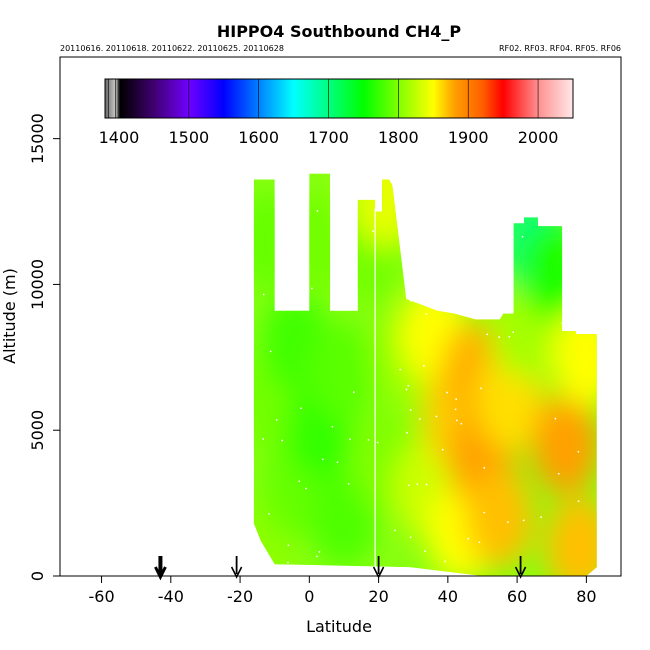 The image size is (650, 650). Describe the element at coordinates (171, 596) in the screenshot. I see `x-tick-label: -40` at that location.